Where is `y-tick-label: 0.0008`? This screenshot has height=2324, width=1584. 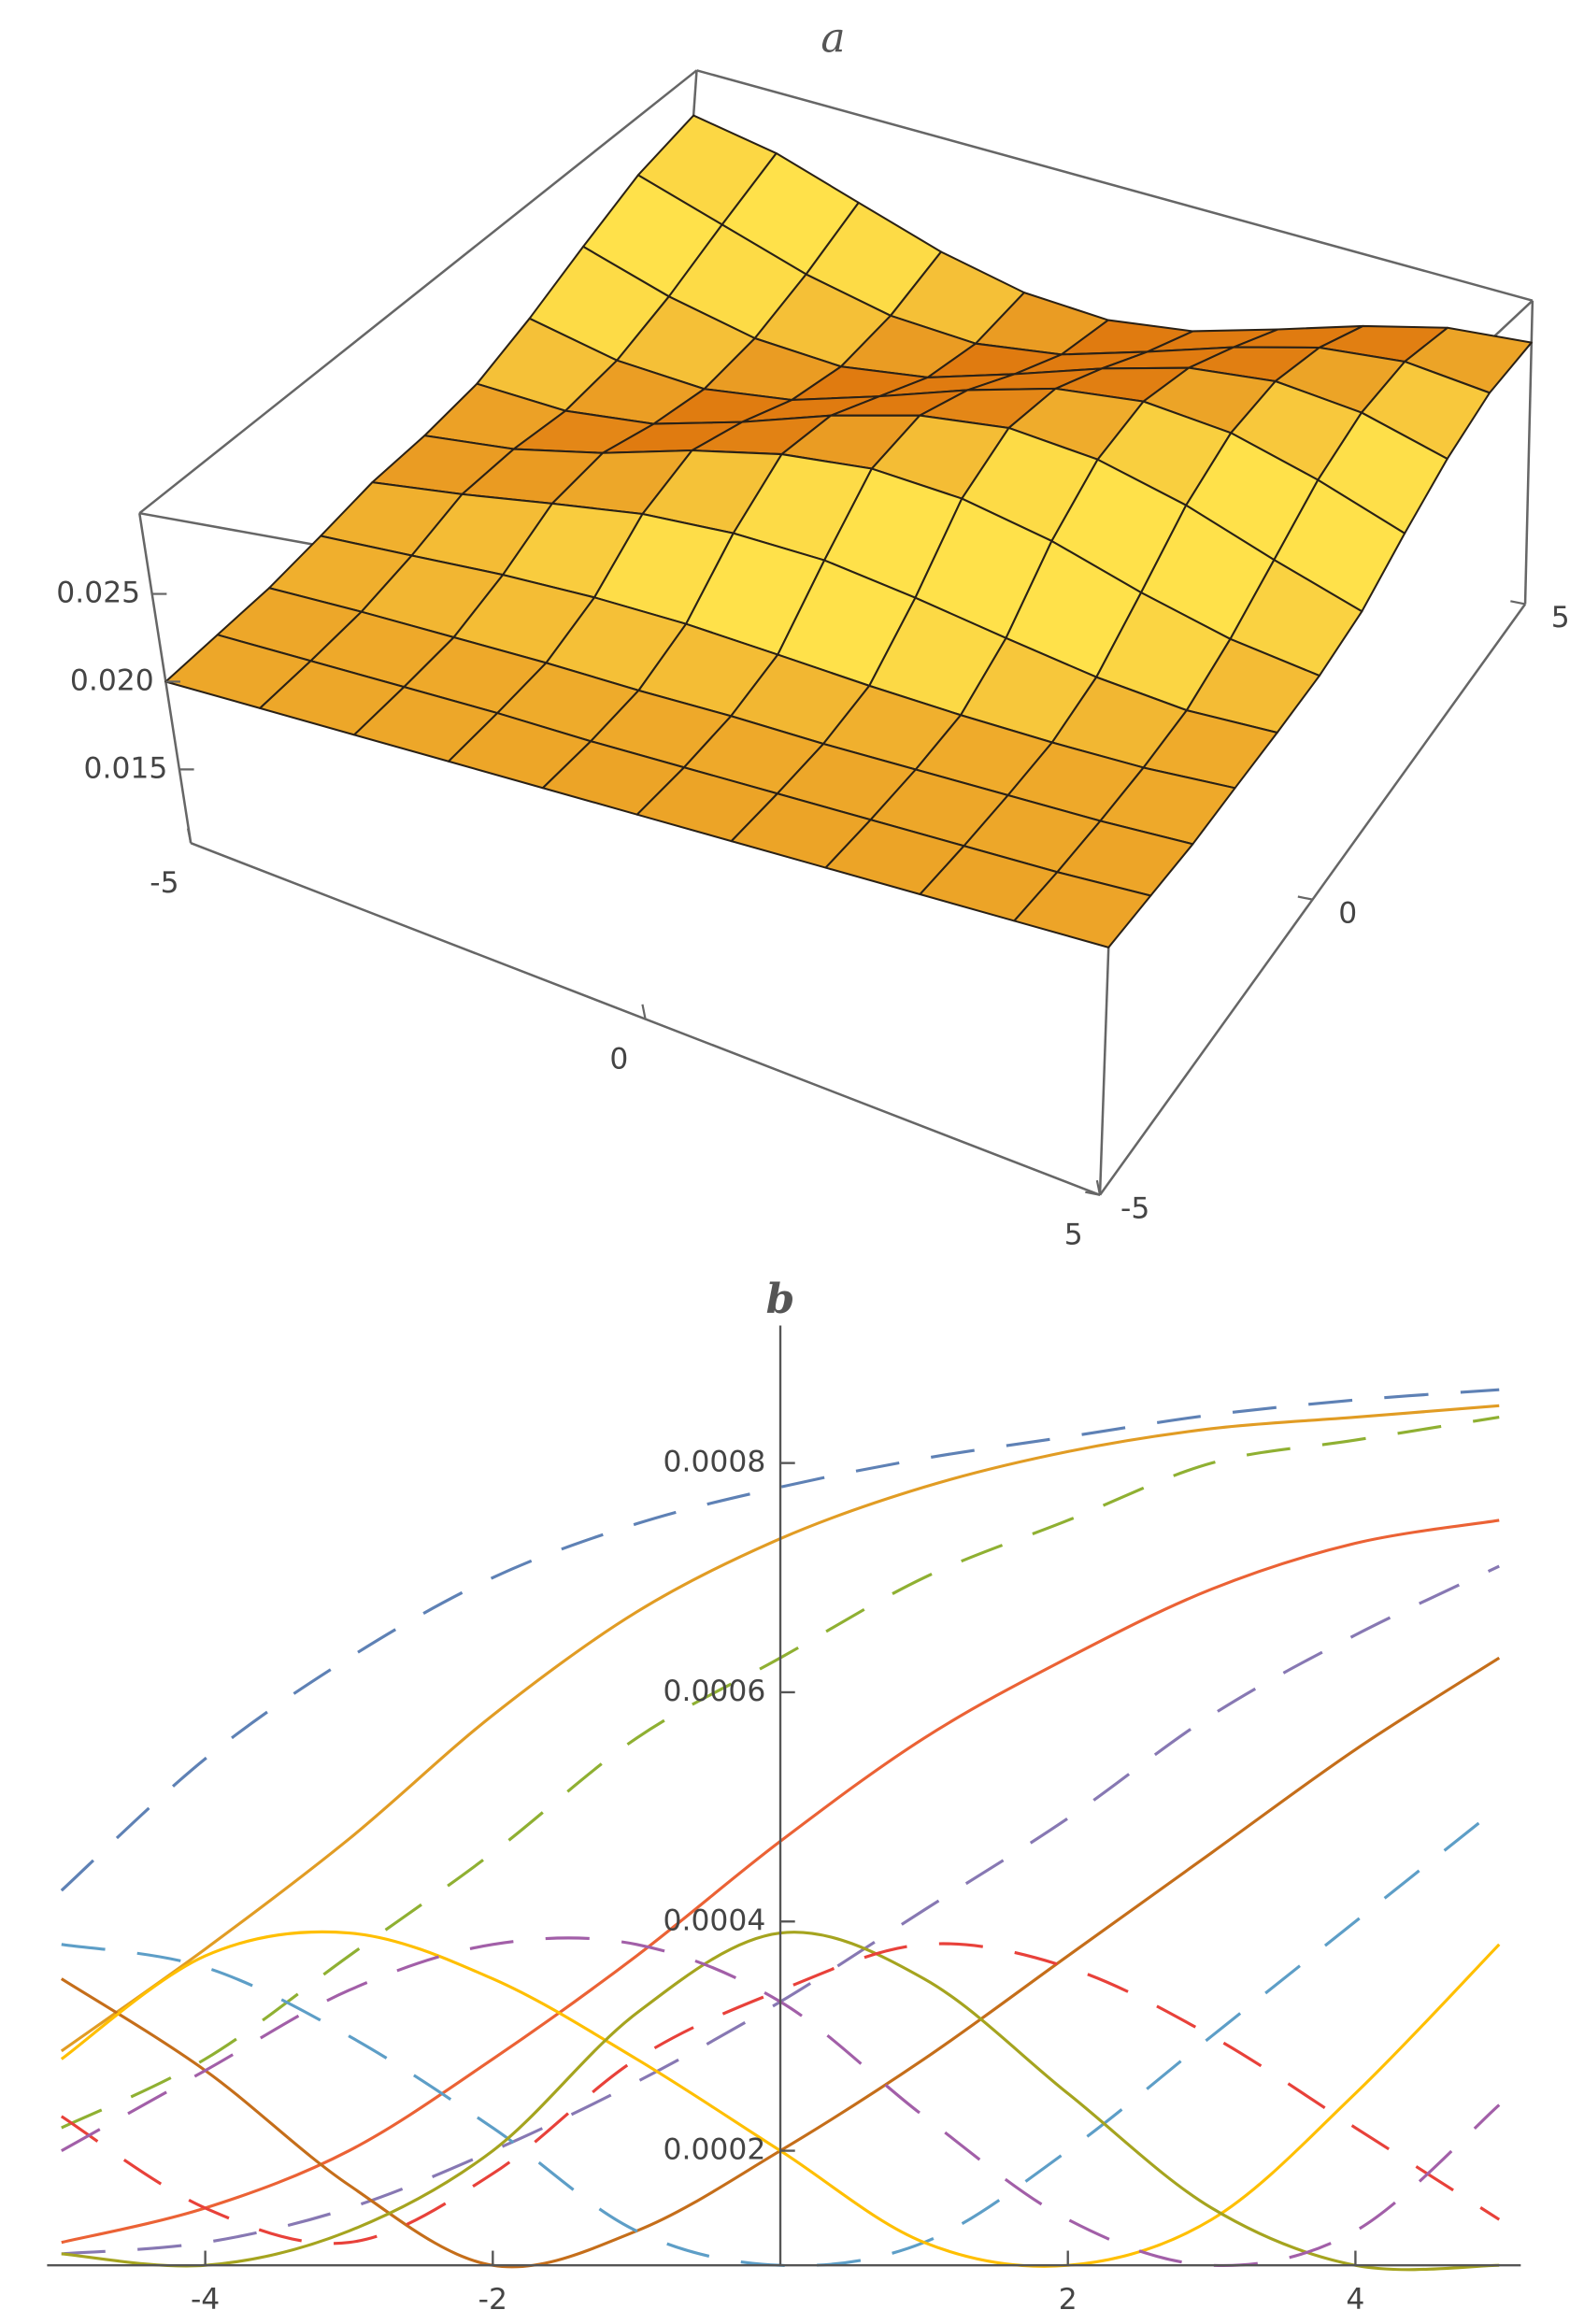 y-tick-label: 0.0008 is located at coordinates (715, 1462).